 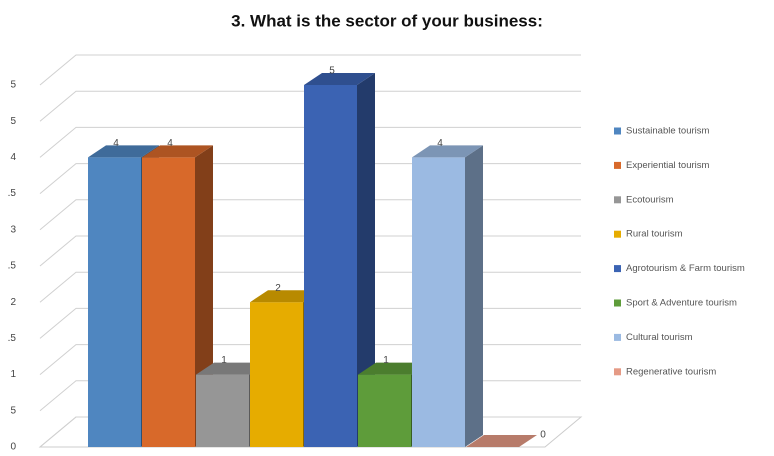 I want to click on y-tick-label: 2, so click(x=13, y=302).